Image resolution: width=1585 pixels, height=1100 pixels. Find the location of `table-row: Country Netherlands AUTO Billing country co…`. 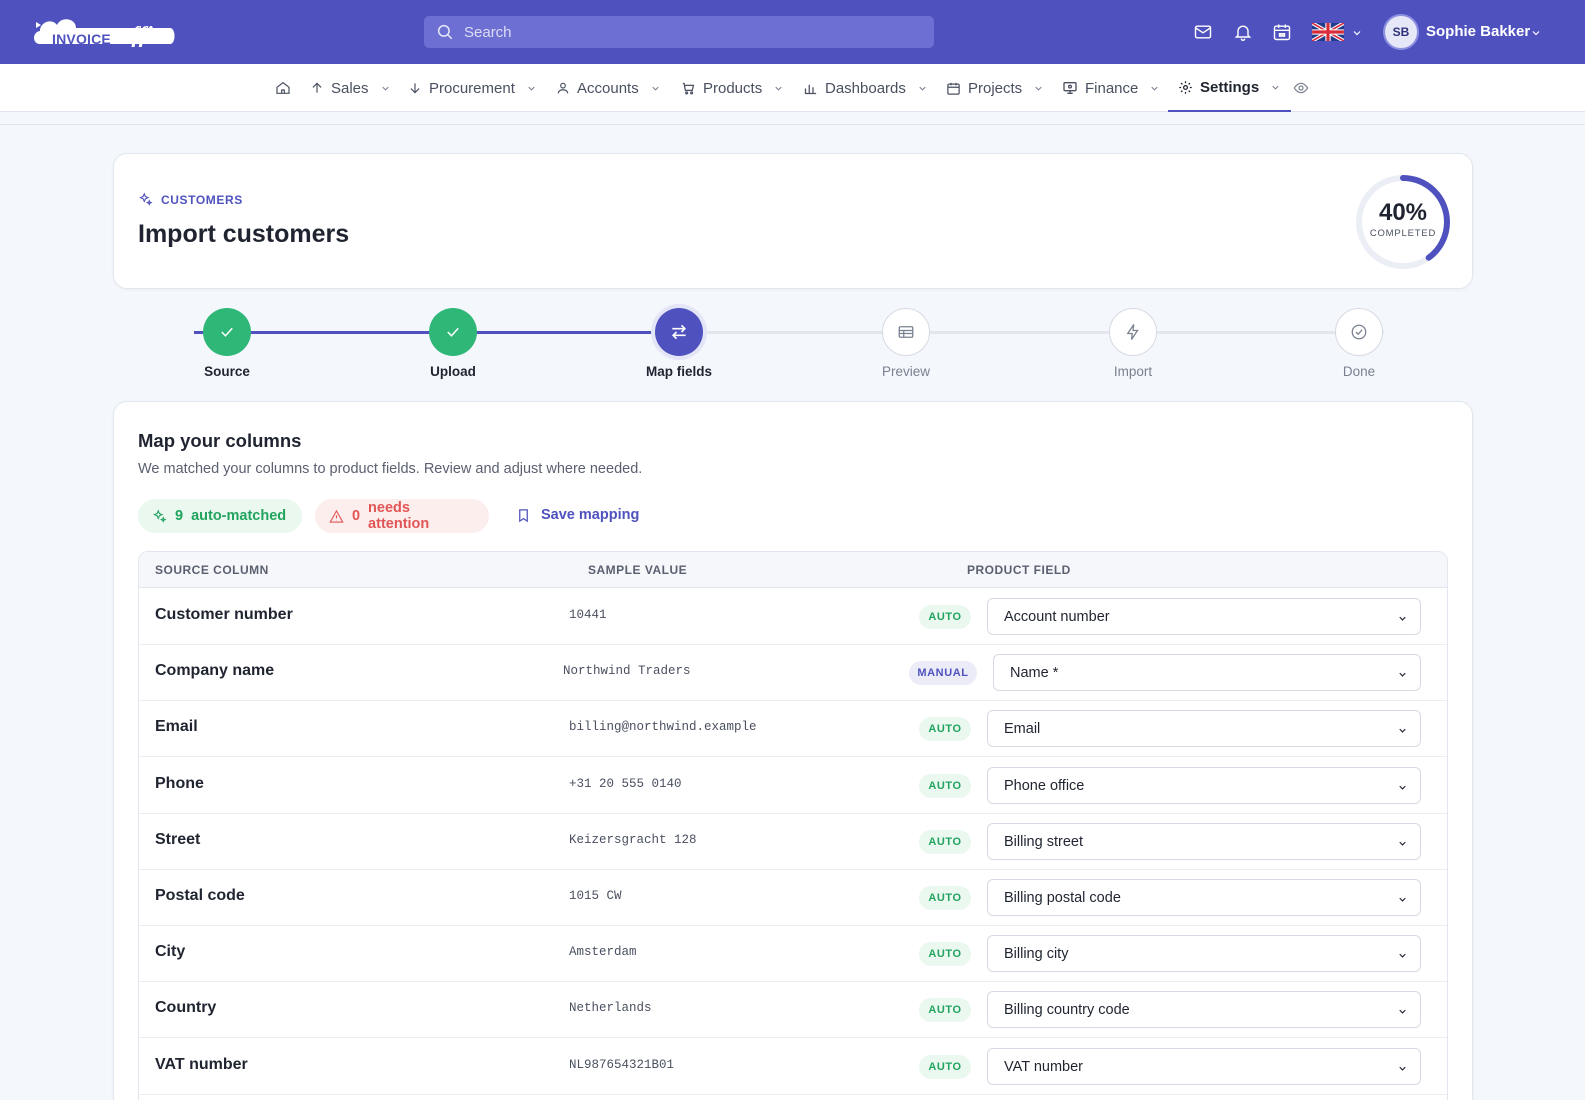

table-row: Country Netherlands AUTO Billing country co… is located at coordinates (793, 1010).